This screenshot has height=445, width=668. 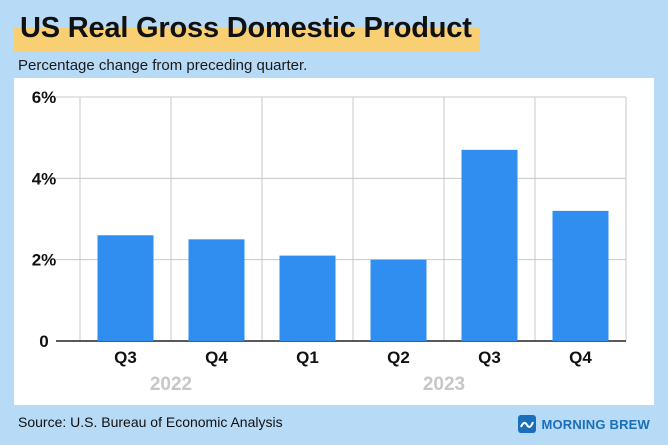 What do you see at coordinates (247, 40) in the screenshot?
I see `title-highlight` at bounding box center [247, 40].